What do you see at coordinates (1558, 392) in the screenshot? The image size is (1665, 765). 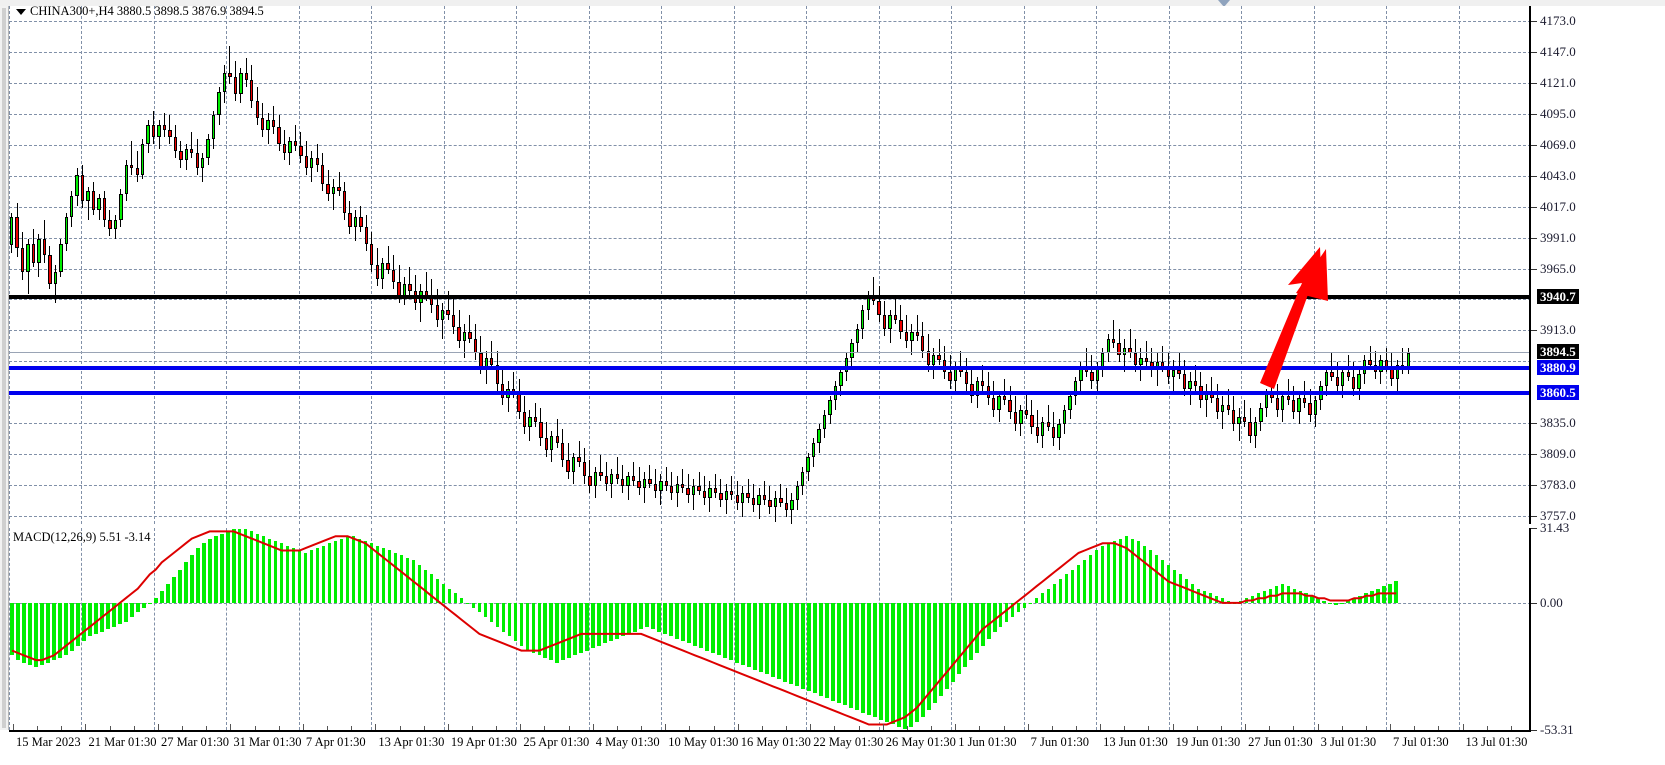 I see `price-axis-highlight-blue: 3860.5` at bounding box center [1558, 392].